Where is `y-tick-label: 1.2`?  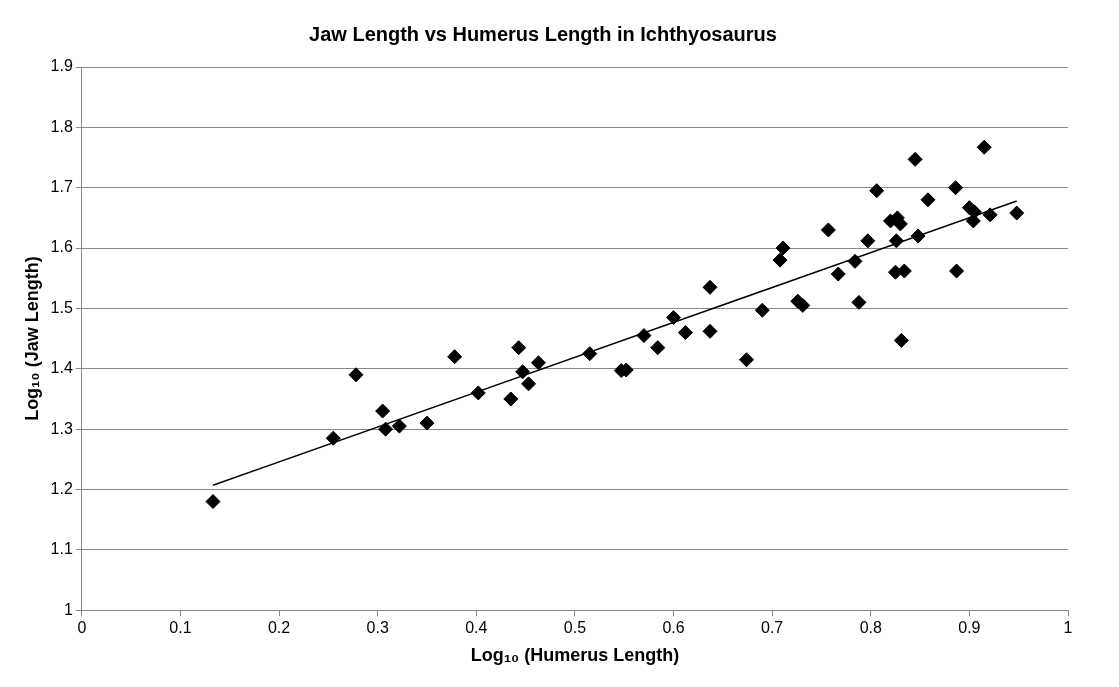 y-tick-label: 1.2 is located at coordinates (61, 488).